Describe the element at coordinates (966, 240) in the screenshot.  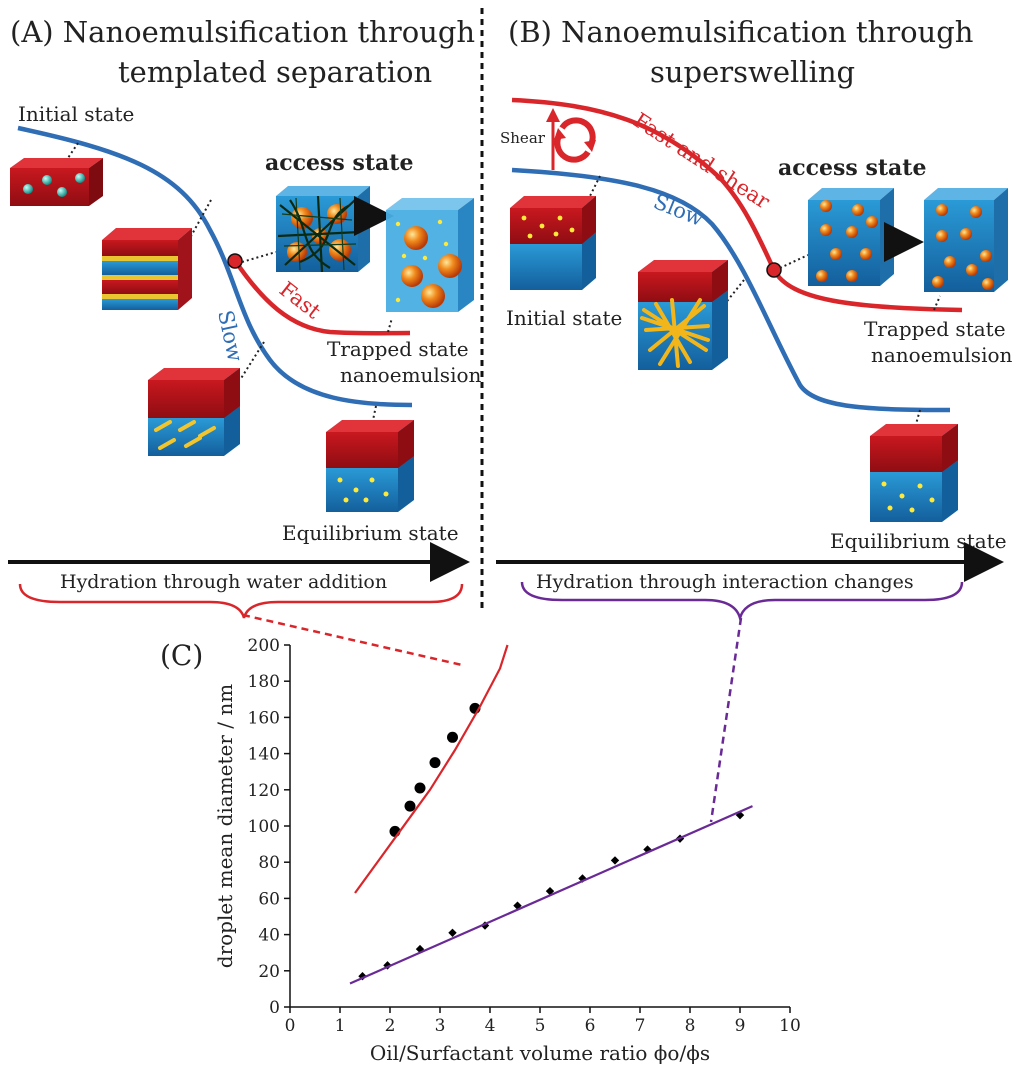
I see `trapped-state-box-b` at that location.